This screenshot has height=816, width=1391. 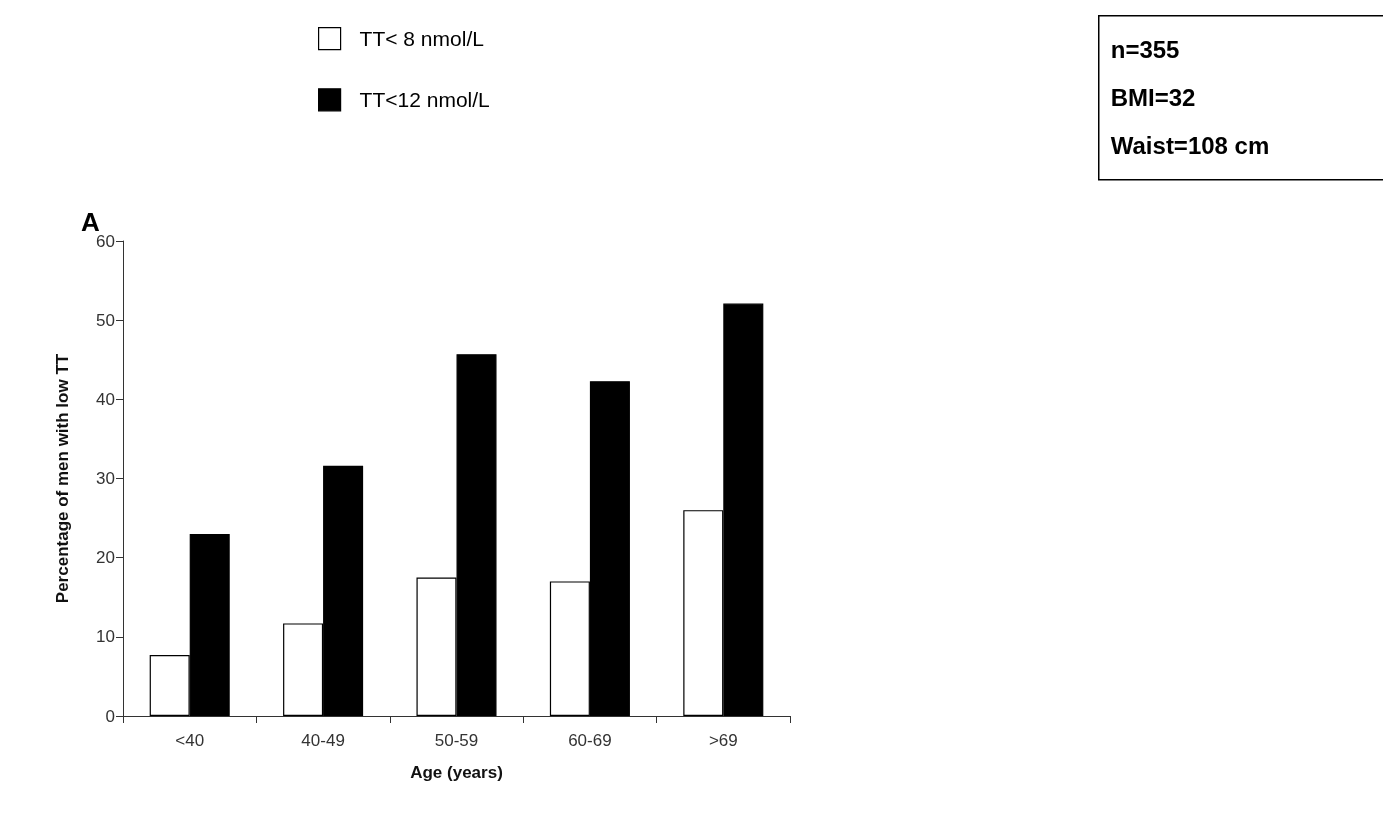 What do you see at coordinates (456, 740) in the screenshot?
I see `x-tick-label: 50-59` at bounding box center [456, 740].